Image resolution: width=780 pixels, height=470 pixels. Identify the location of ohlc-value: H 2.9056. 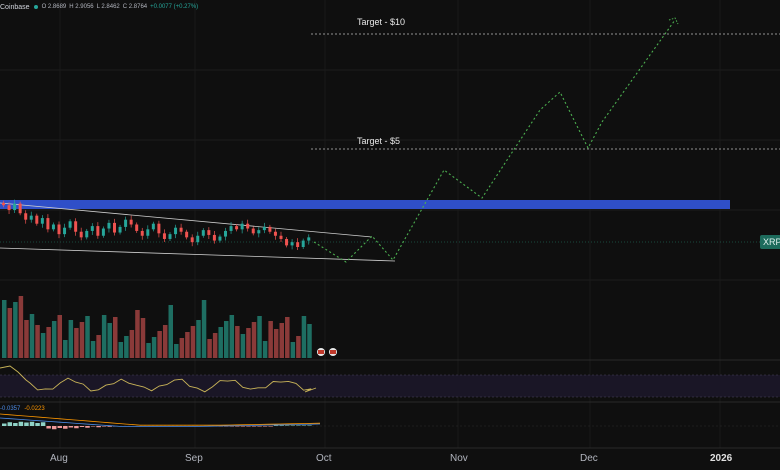
(81, 7).